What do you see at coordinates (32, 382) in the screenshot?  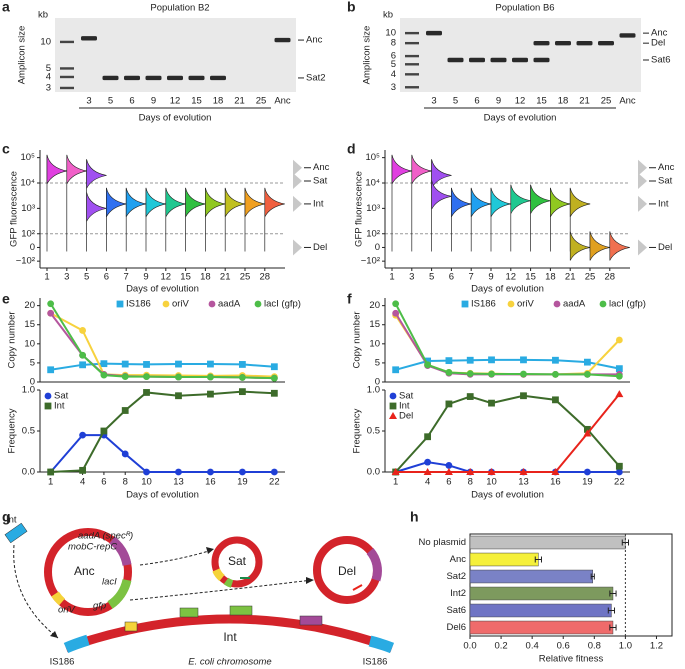 I see `y-tick-label: 0` at bounding box center [32, 382].